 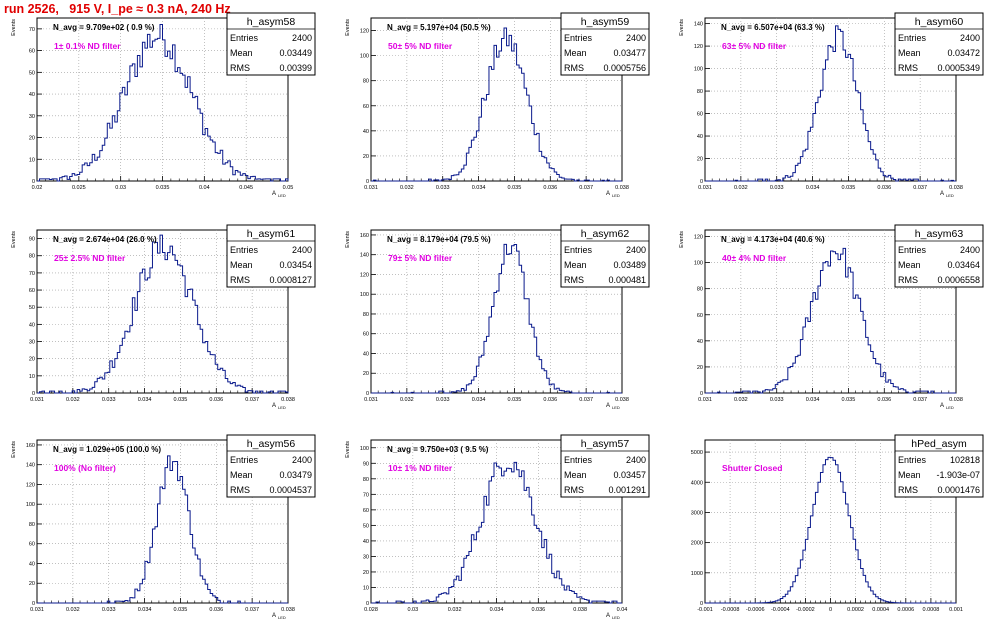 I want to click on navg-label: N_avg = 9.750e+03 ( 9.5 %), so click(x=438, y=449).